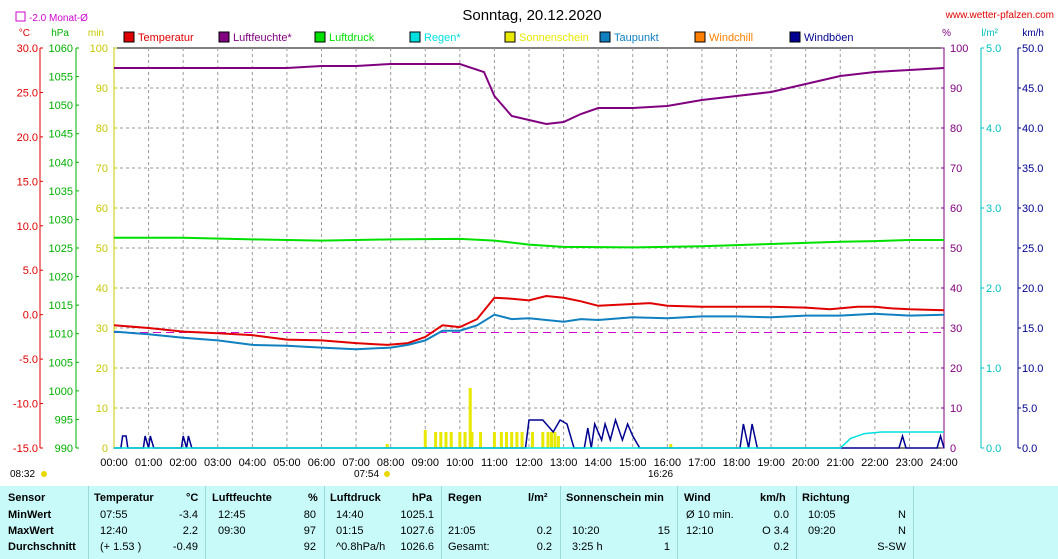 This screenshot has width=1058, height=559. I want to click on pressure-axis-tick-label: 1025, so click(61, 249).